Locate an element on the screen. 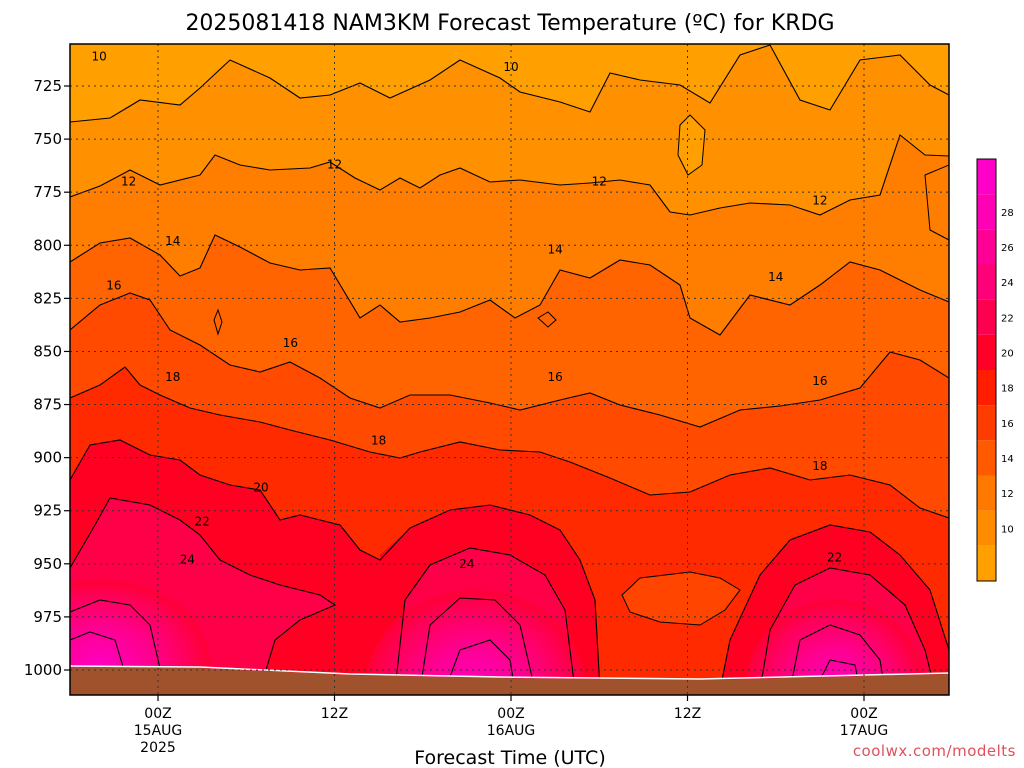 This screenshot has width=1024, height=768. warm-core-right is located at coordinates (835, 647).